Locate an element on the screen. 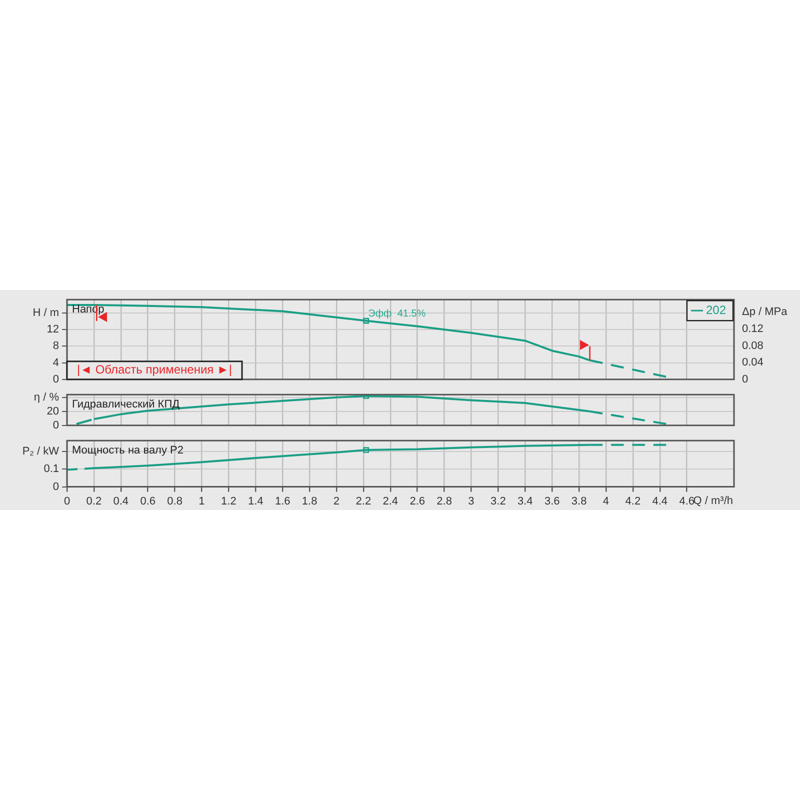 The width and height of the screenshot is (800, 800). chart-title: Мощность на валу P2 is located at coordinates (128, 450).